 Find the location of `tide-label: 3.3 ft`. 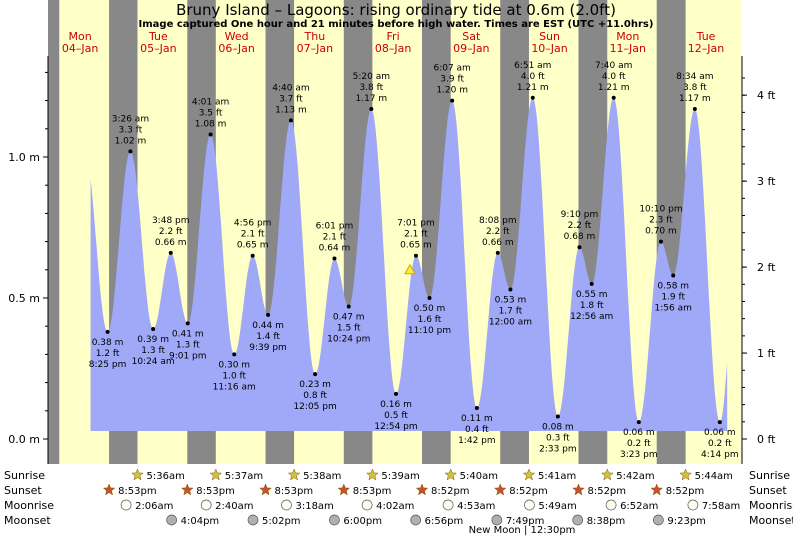

tide-label: 3.3 ft is located at coordinates (131, 130).